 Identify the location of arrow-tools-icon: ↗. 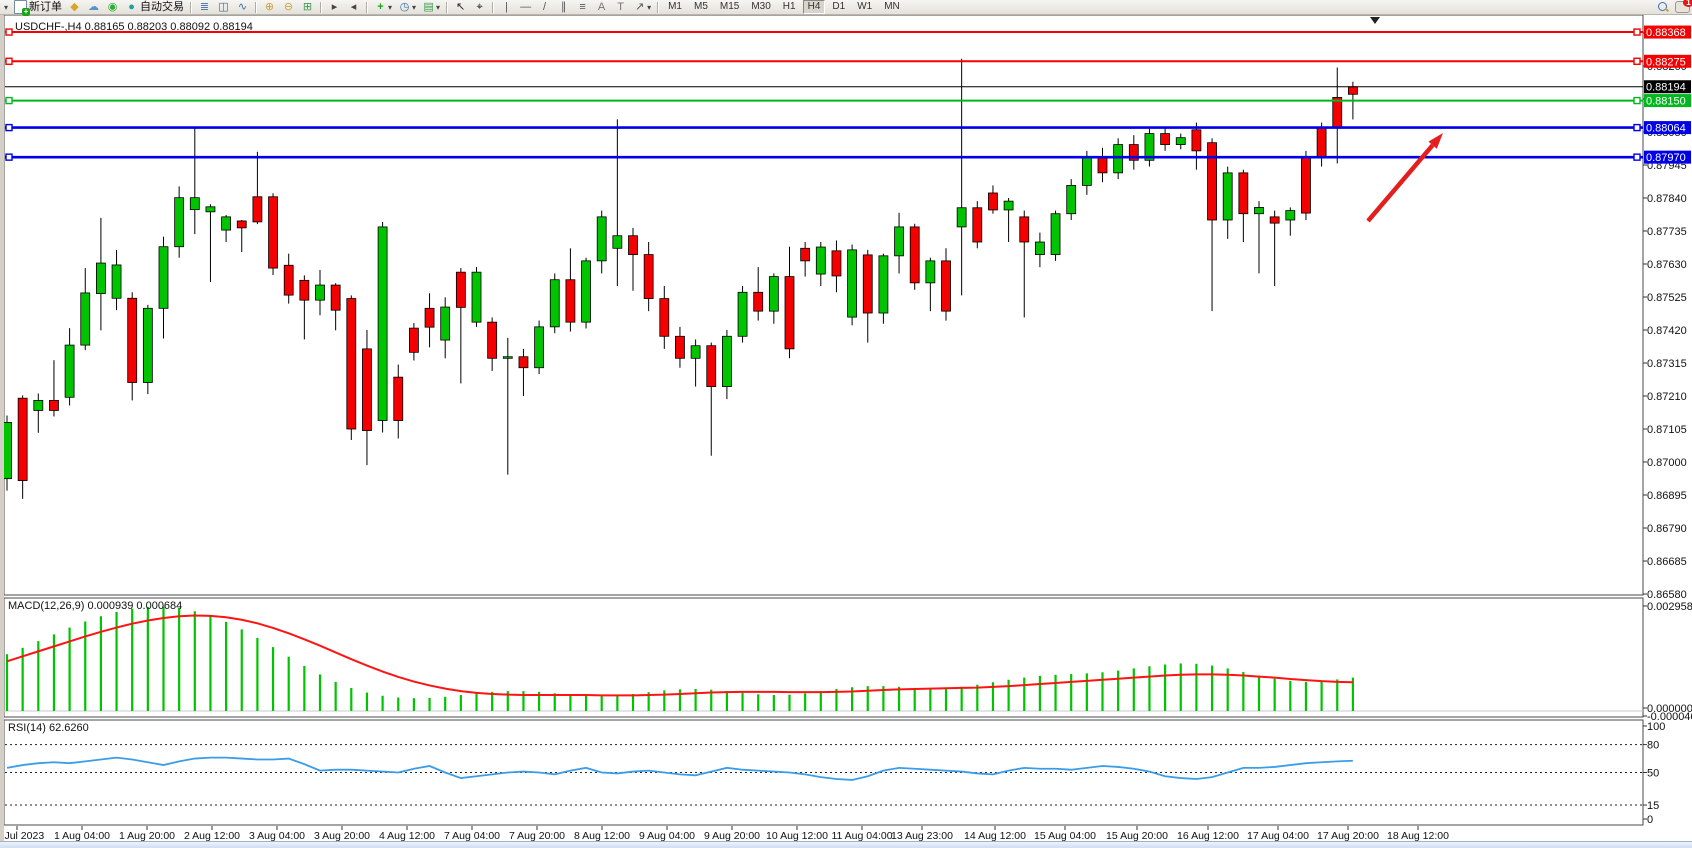
(639, 6).